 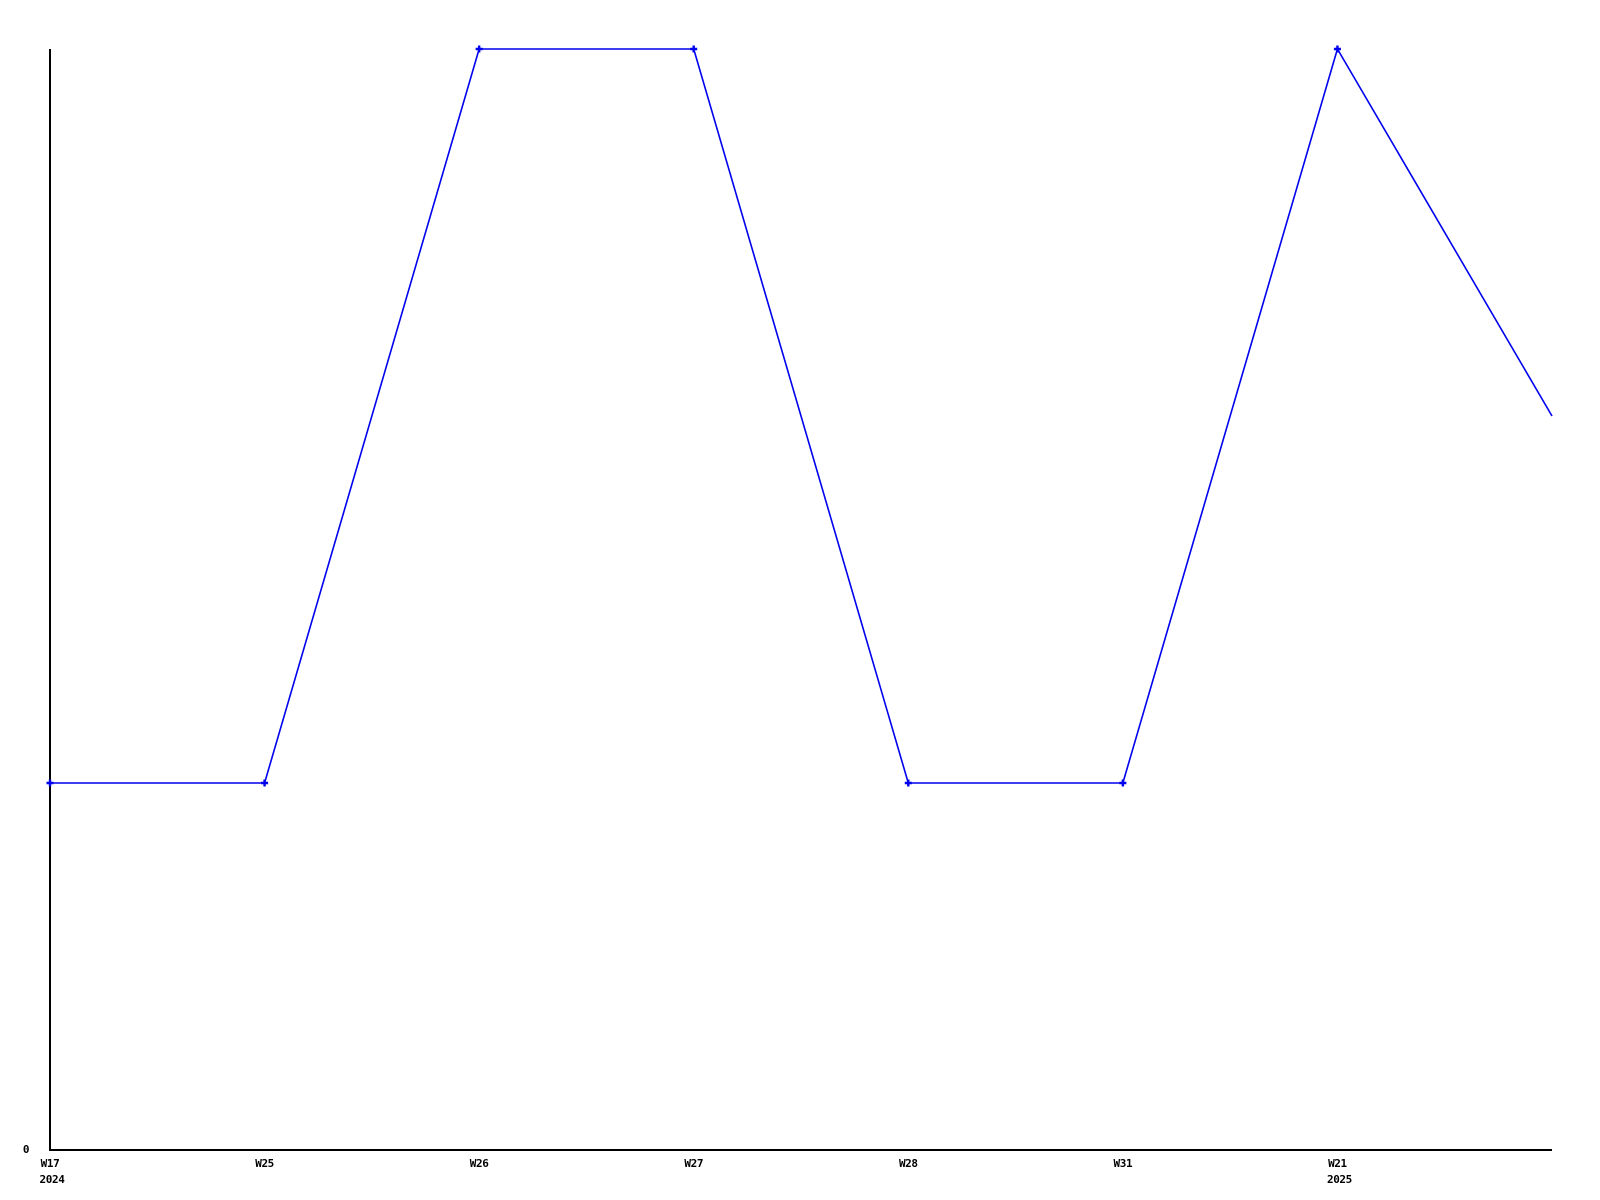 I want to click on x-tick-sublabel: 2024, so click(x=53, y=1179).